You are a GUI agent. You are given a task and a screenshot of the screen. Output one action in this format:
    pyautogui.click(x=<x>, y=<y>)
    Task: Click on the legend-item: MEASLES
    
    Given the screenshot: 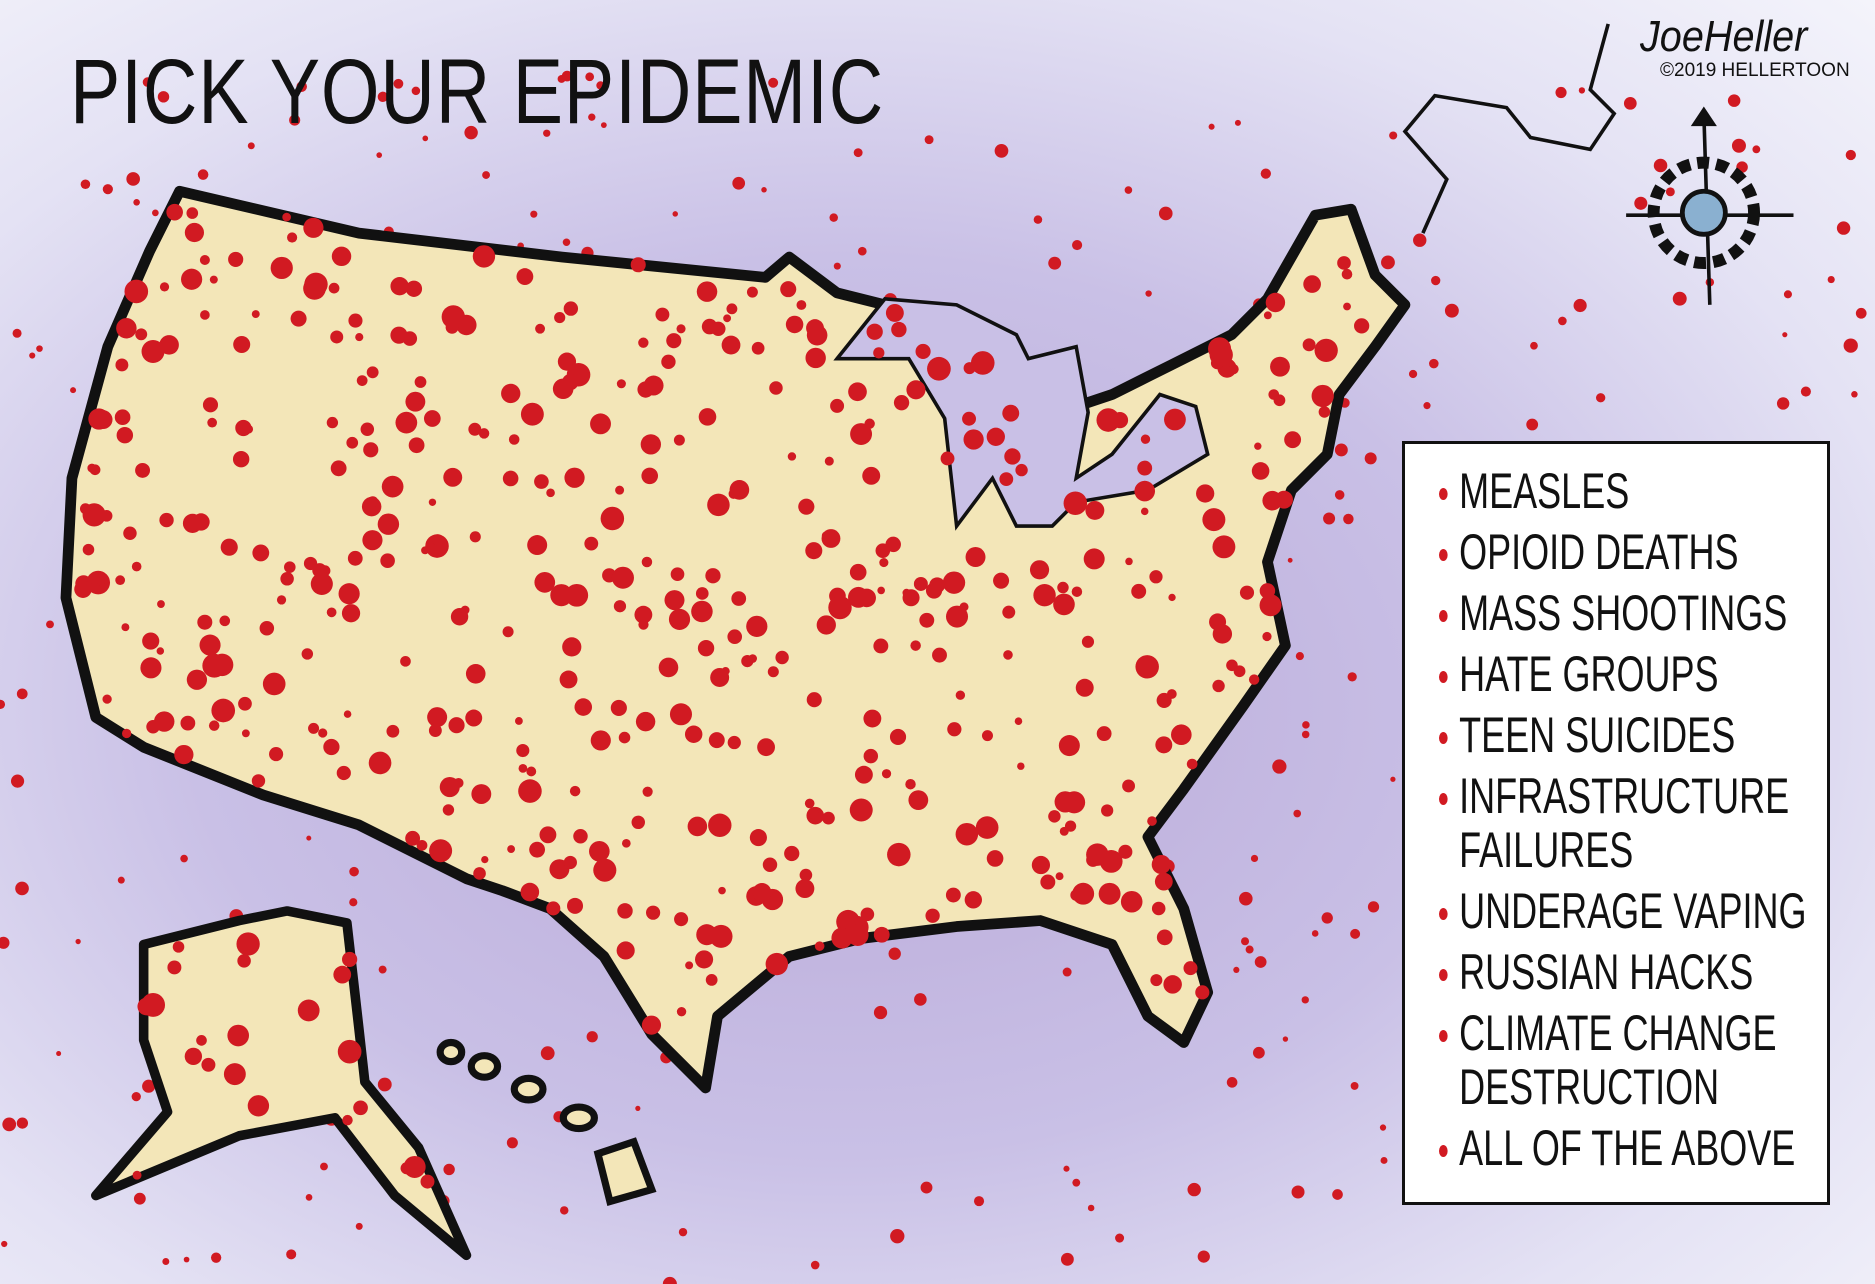 What is the action you would take?
    pyautogui.click(x=1636, y=491)
    